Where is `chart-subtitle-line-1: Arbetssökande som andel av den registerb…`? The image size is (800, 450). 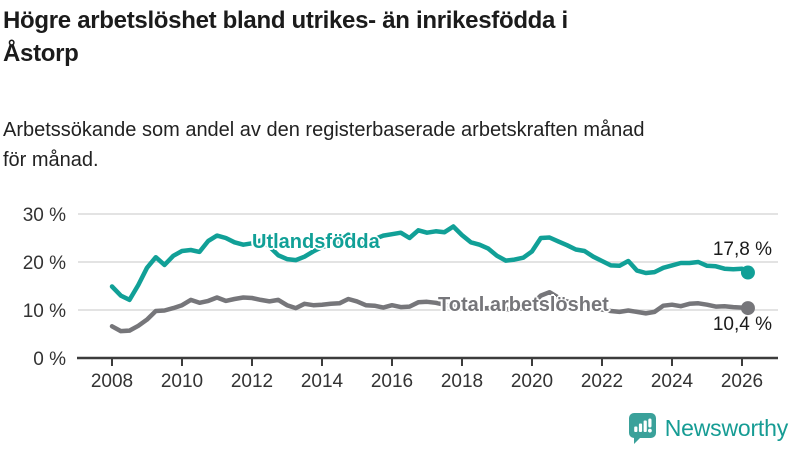 chart-subtitle-line-1: Arbetssökande som andel av den registerb… is located at coordinates (324, 130).